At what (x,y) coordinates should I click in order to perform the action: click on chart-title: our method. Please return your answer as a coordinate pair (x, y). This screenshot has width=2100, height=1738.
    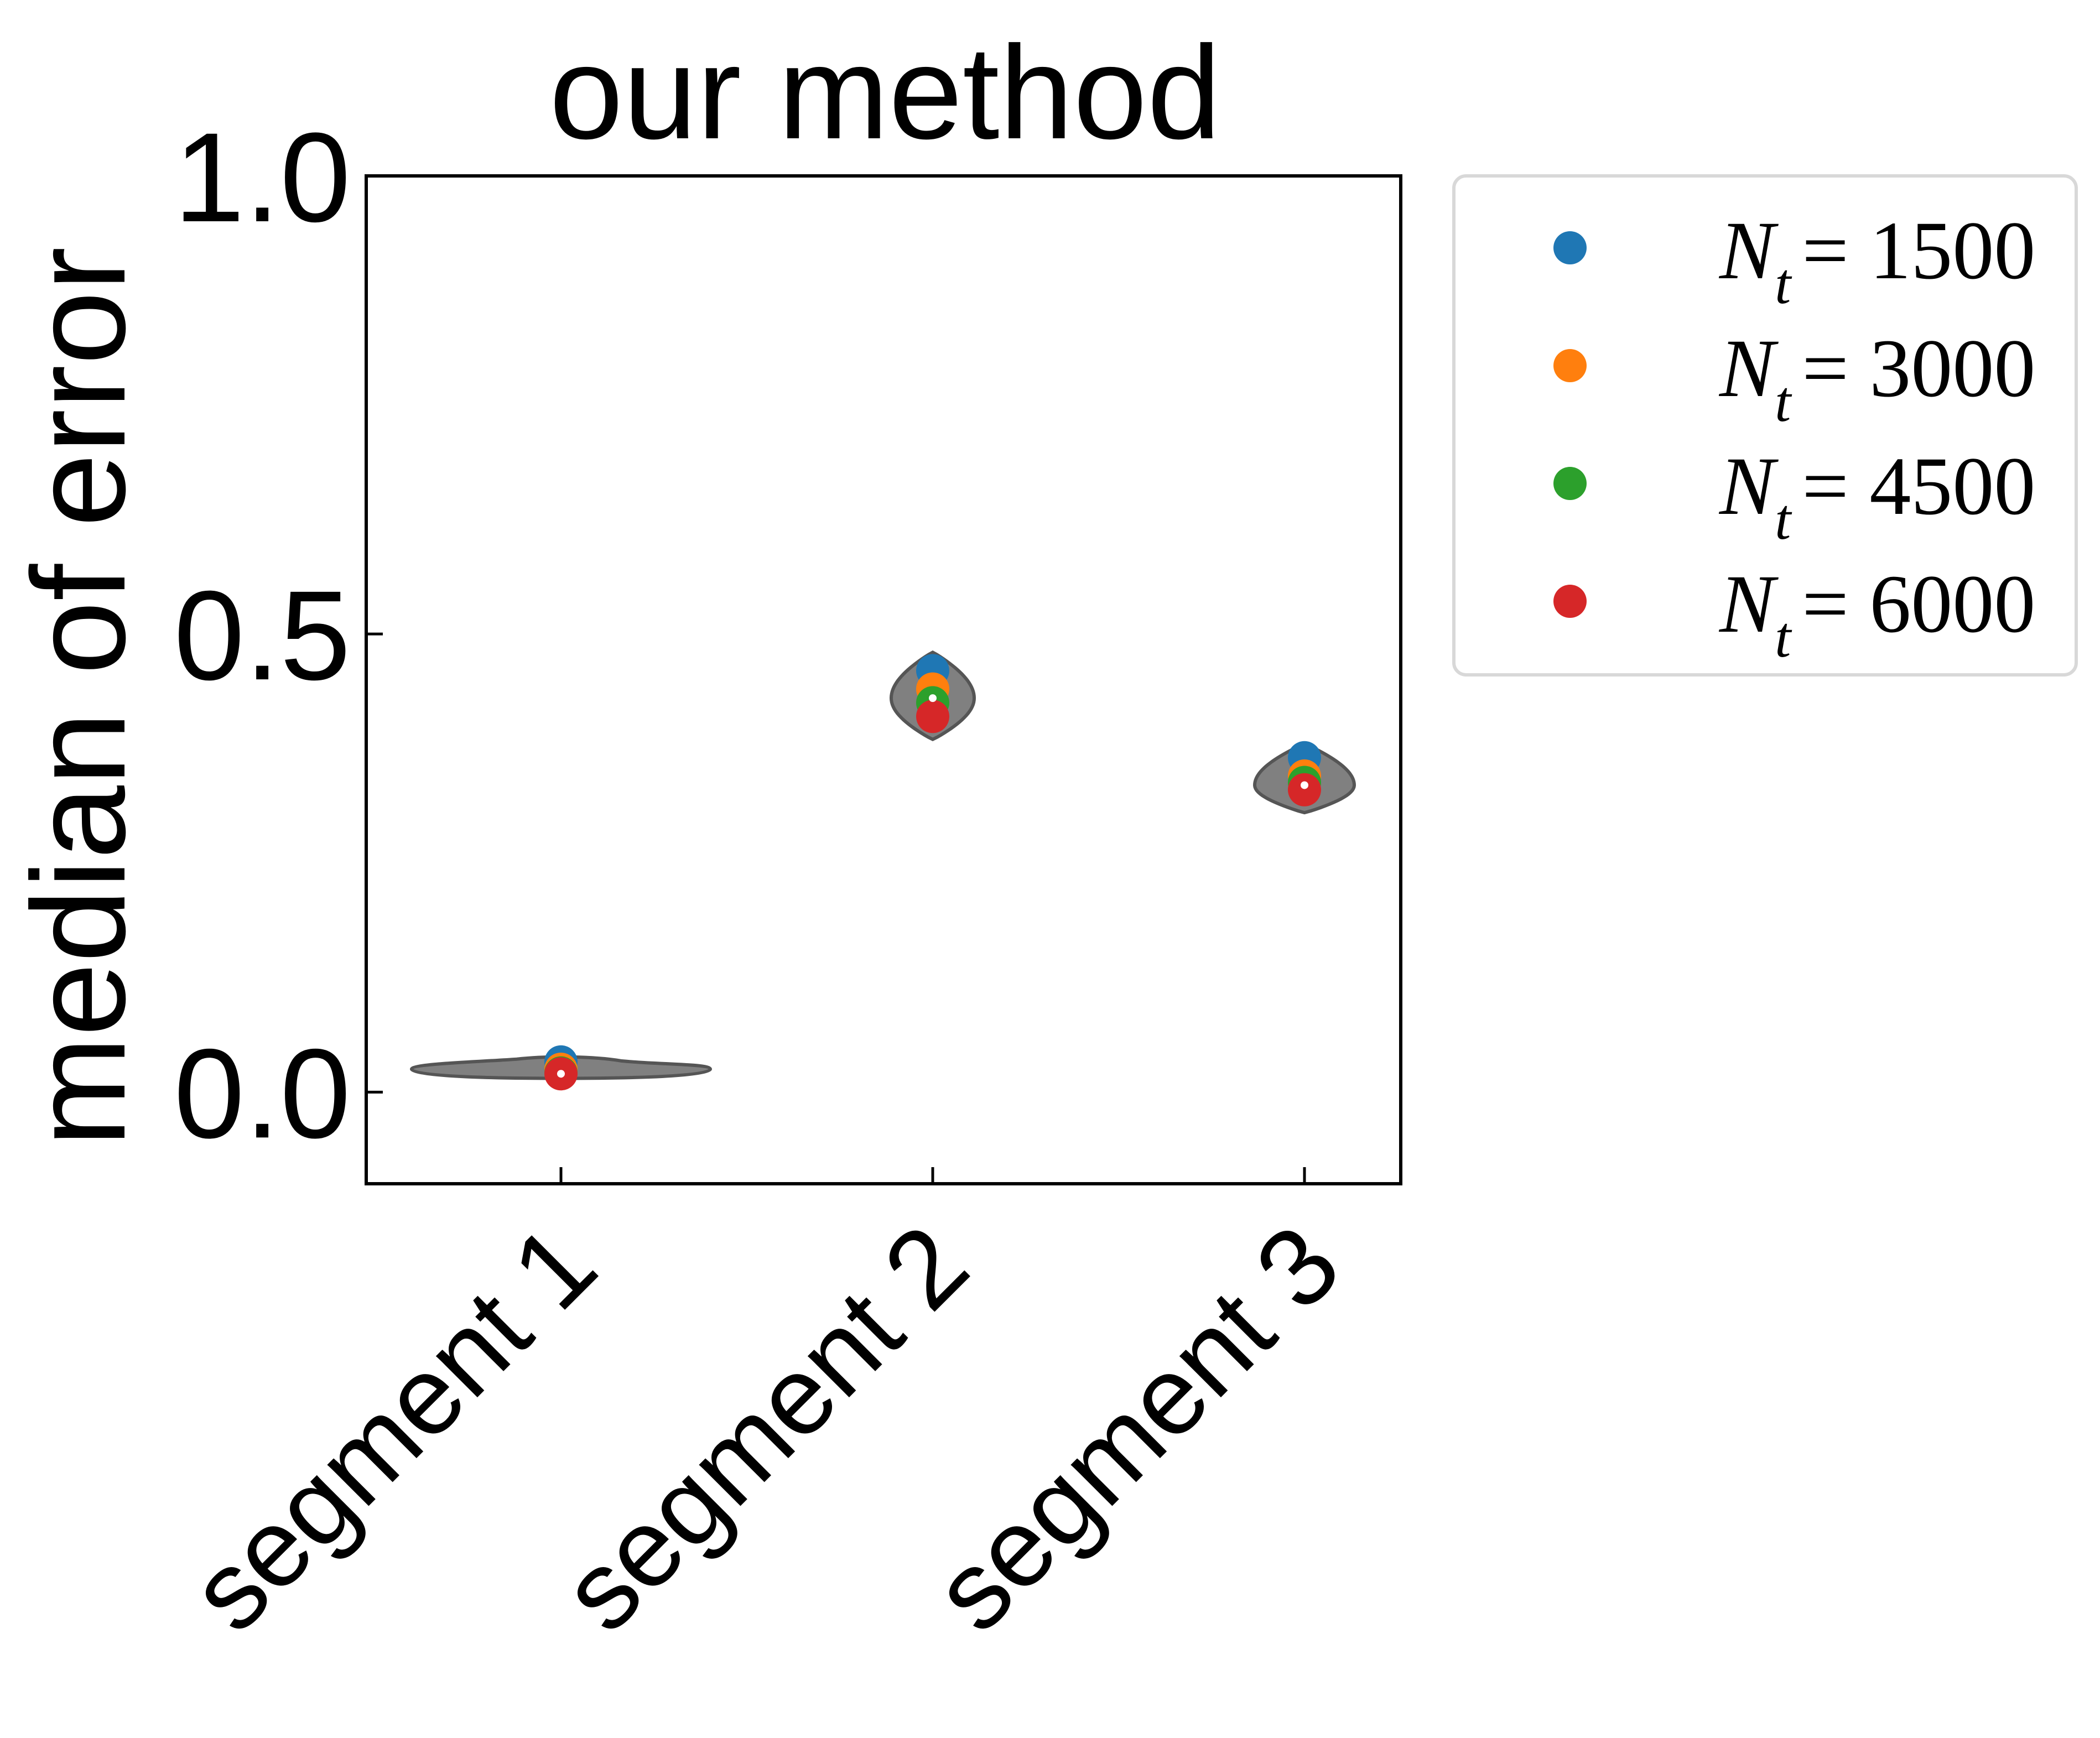
    Looking at the image, I should click on (885, 92).